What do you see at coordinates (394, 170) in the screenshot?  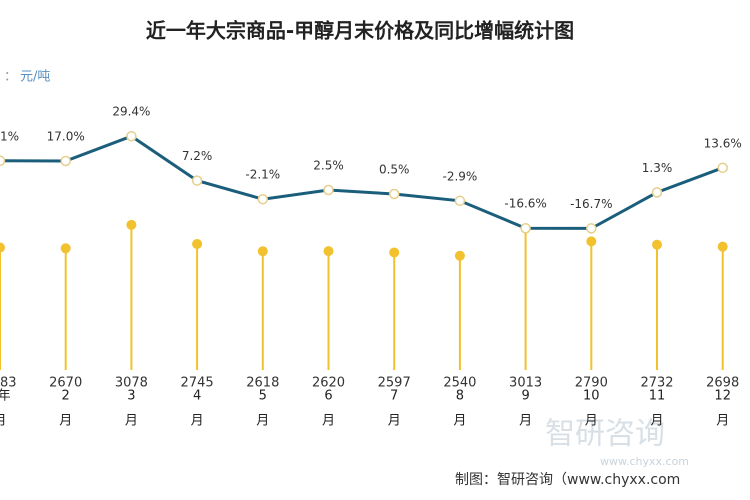 I see `growth-label: 0.5%` at bounding box center [394, 170].